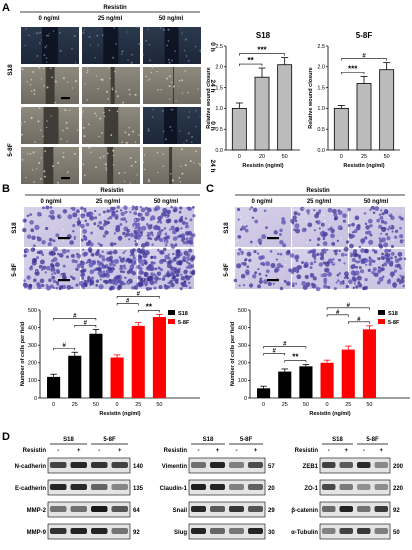  Describe the element at coordinates (139, 294) in the screenshot. I see `significance-label: #` at that location.